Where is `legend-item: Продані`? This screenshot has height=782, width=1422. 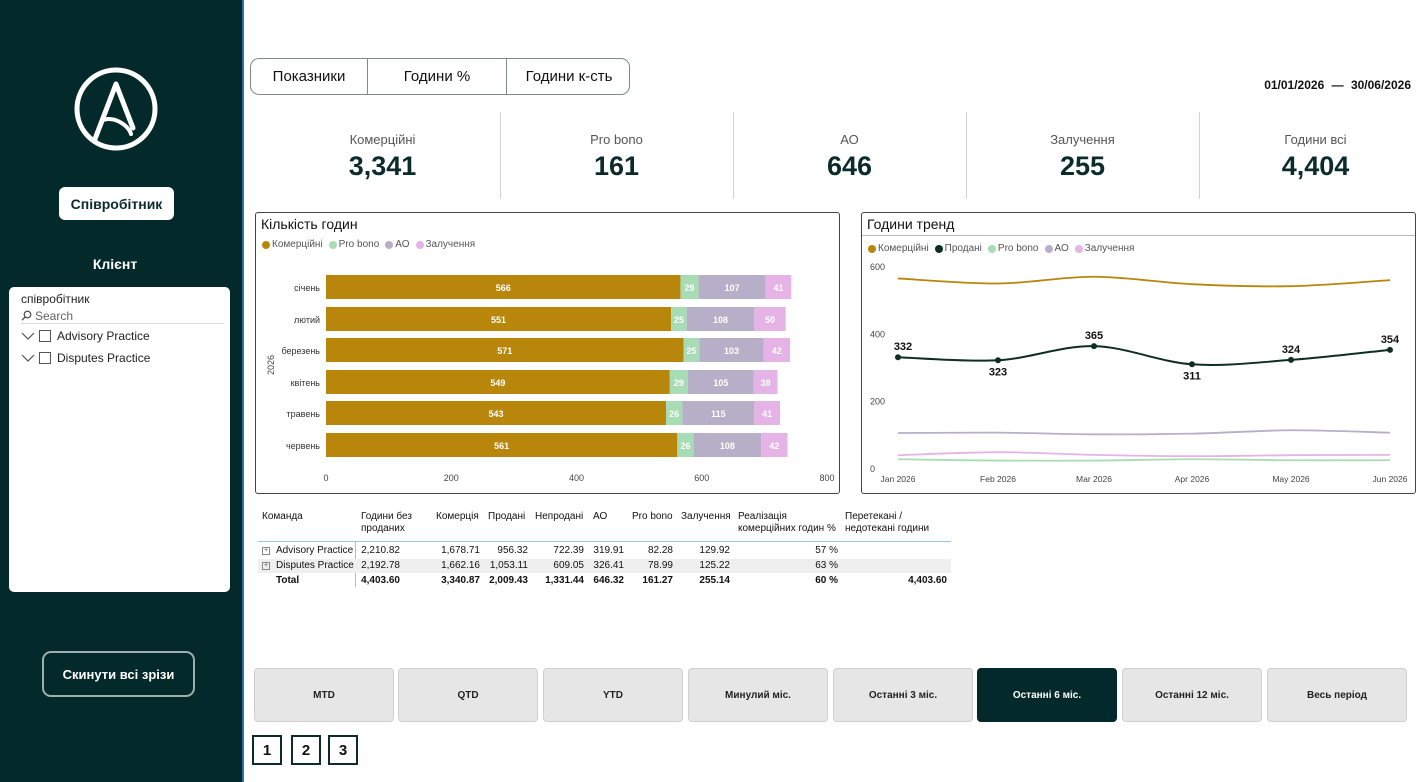
legend-item: Продані is located at coordinates (958, 248).